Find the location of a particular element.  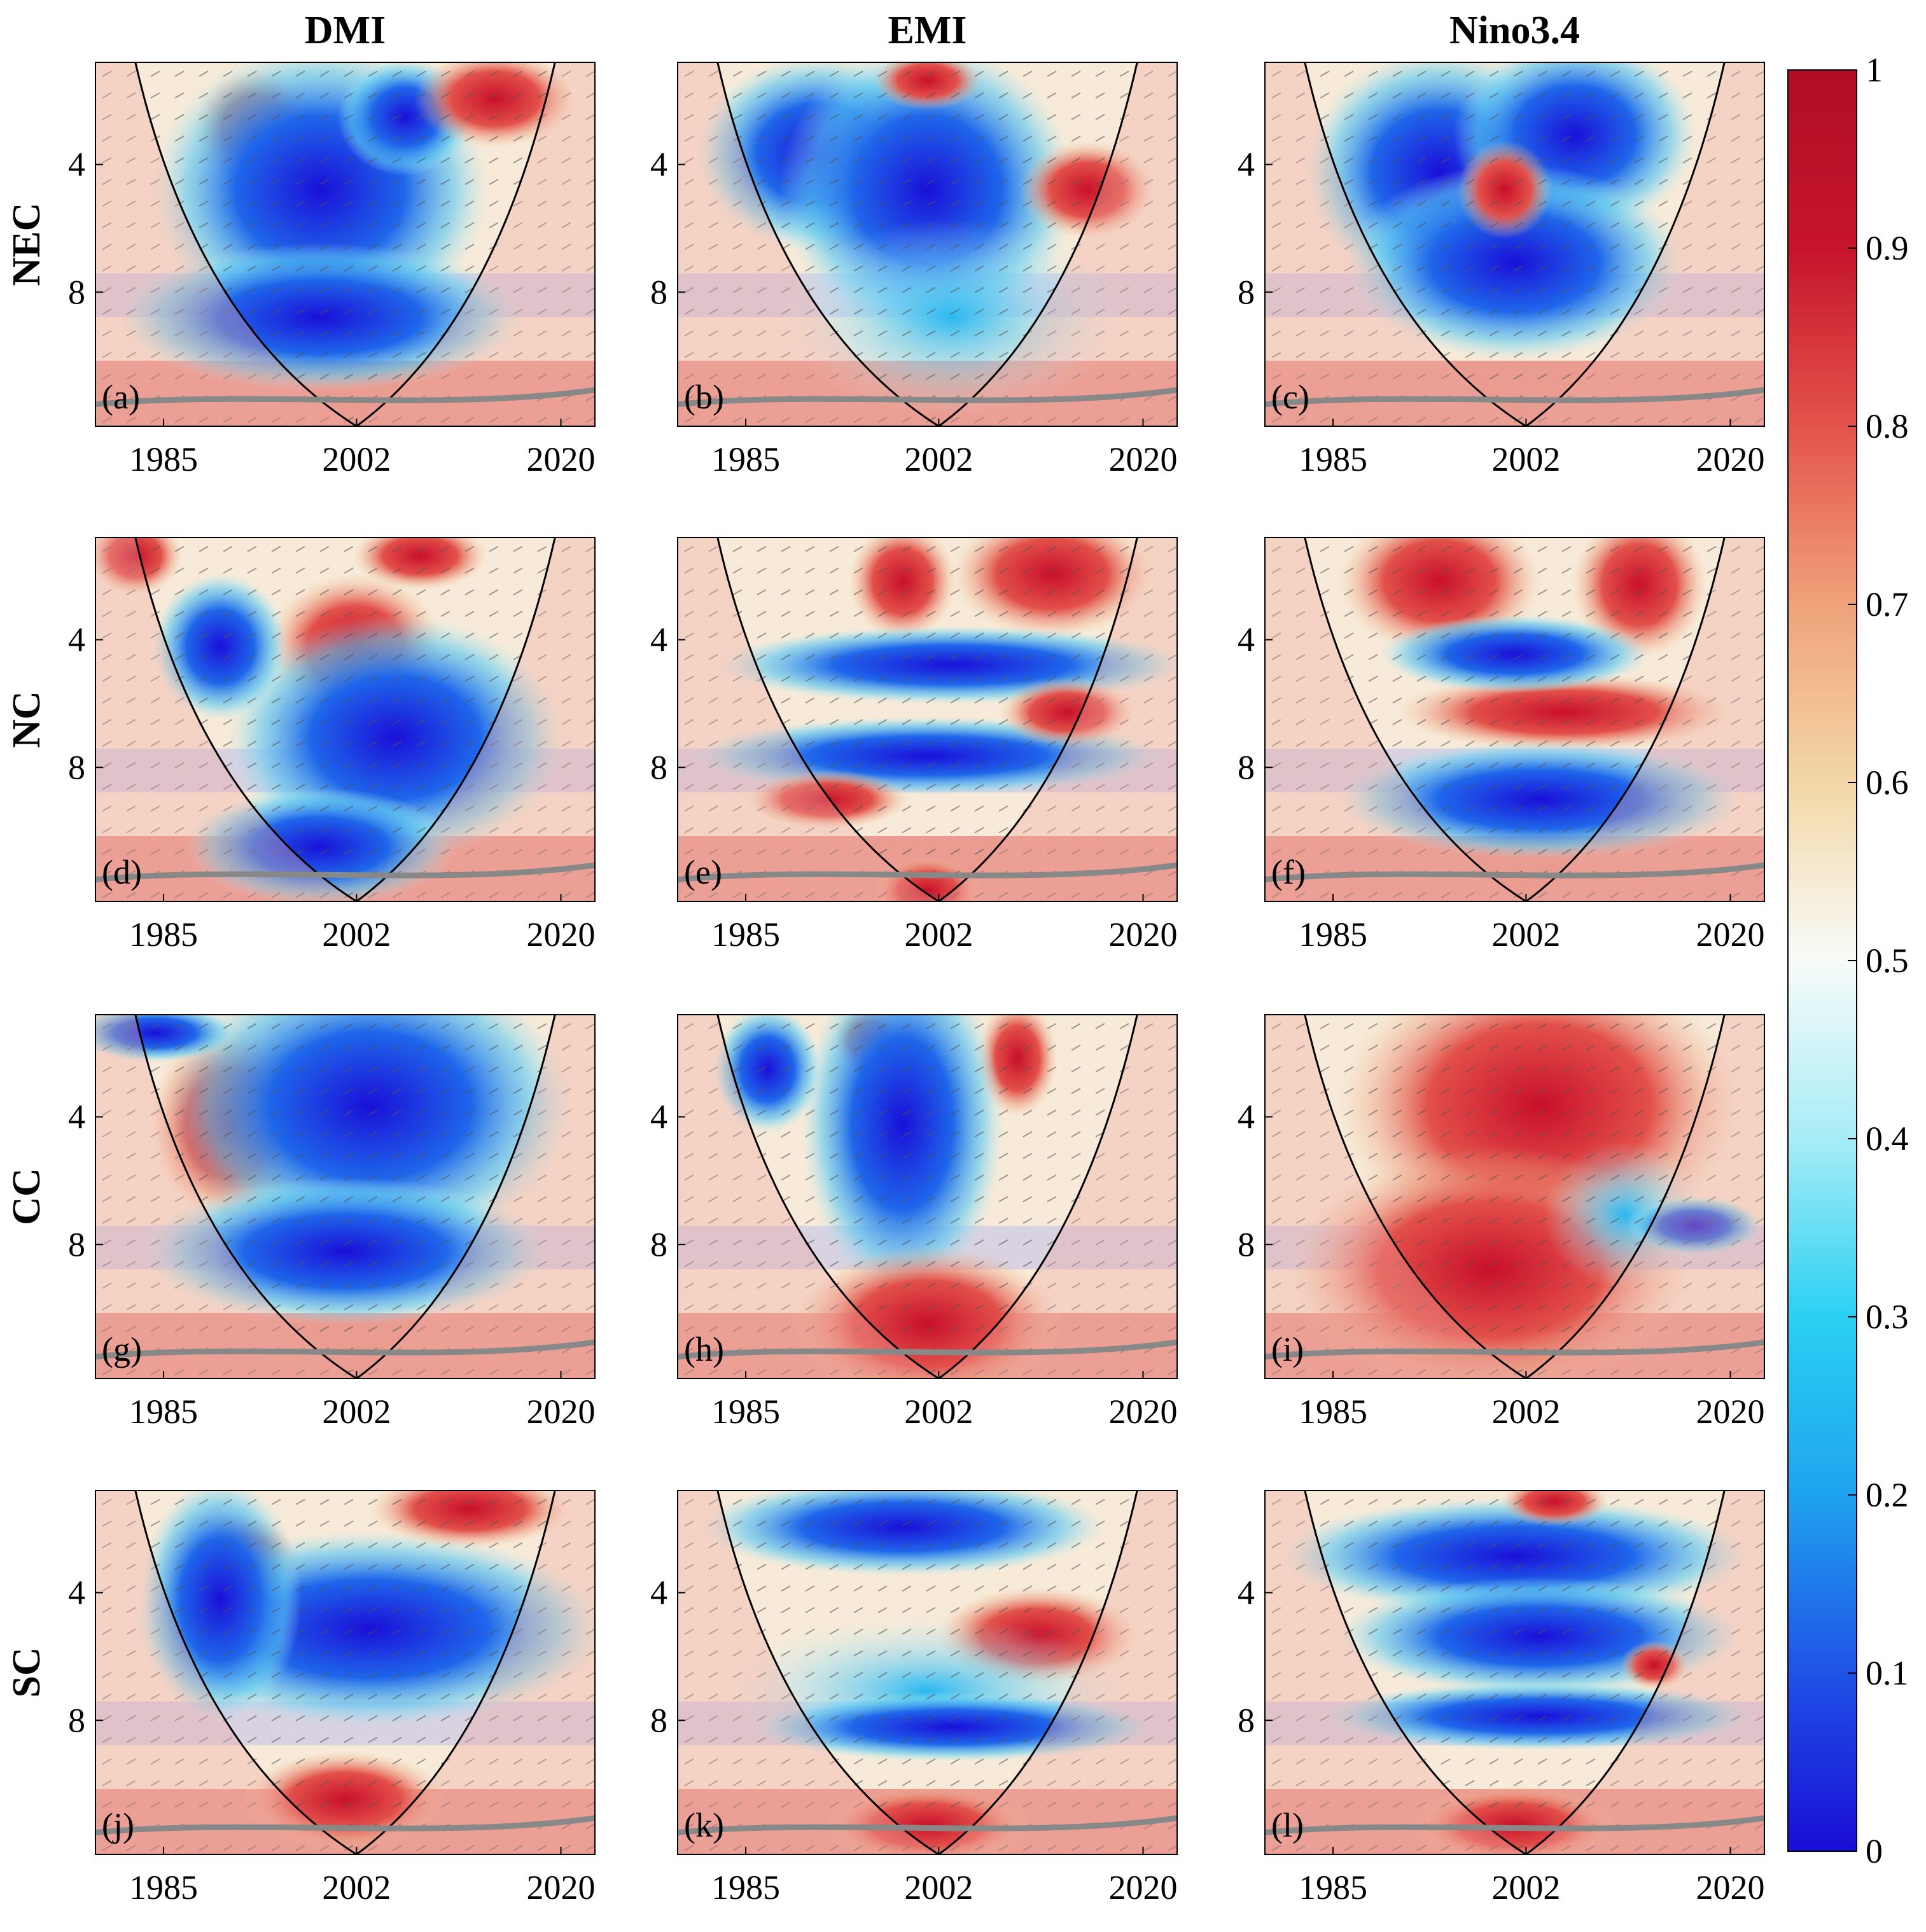

colorbar-tick-label: 0.4 is located at coordinates (1887, 1139).